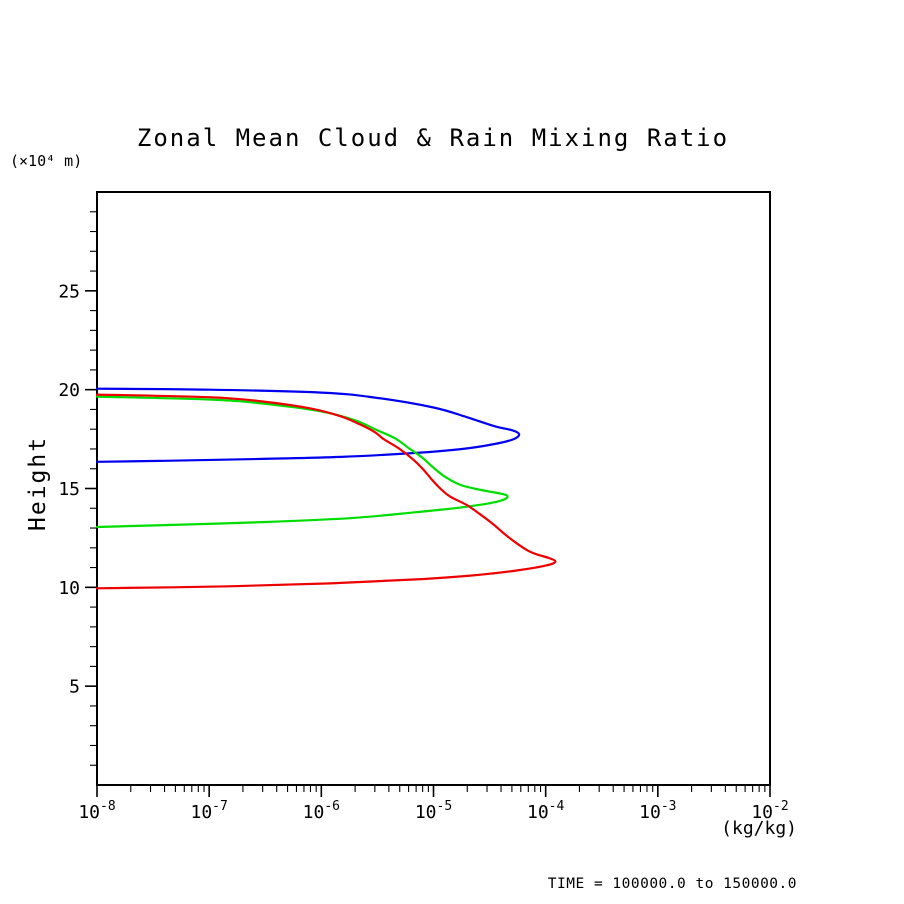 This screenshot has width=904, height=904. I want to click on svg-text: 10⁻⁷, so click(208, 811).